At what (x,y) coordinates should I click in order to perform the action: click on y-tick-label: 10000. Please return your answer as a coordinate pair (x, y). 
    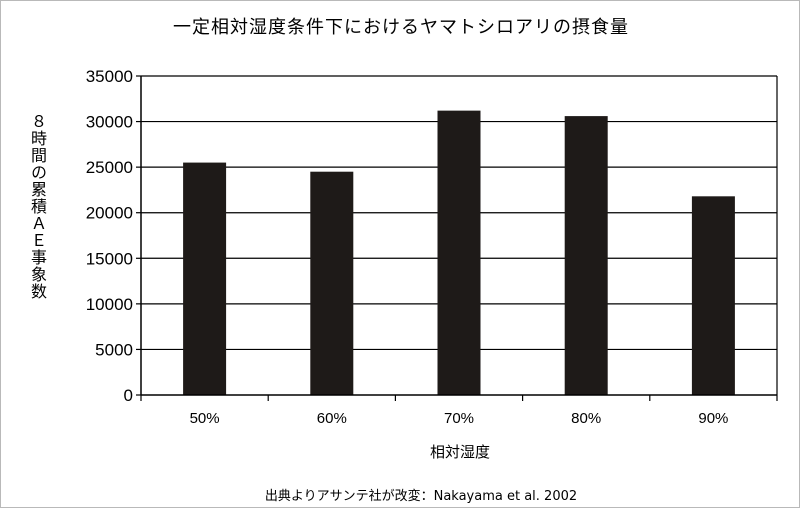
    Looking at the image, I should click on (109, 304).